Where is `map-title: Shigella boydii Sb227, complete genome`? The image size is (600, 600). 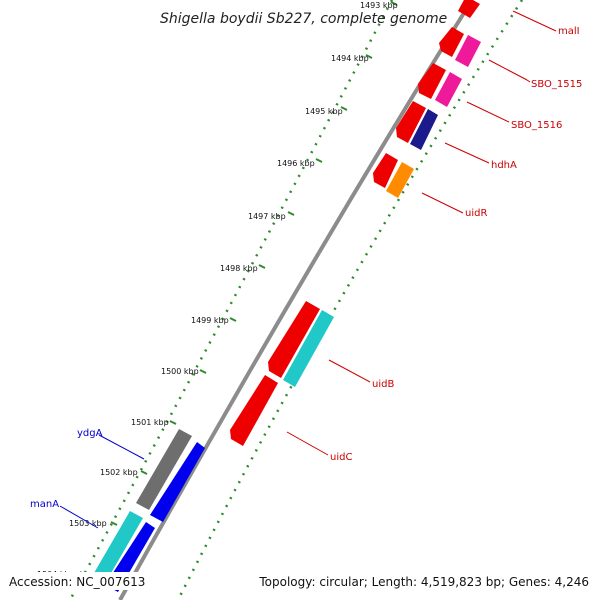 map-title: Shigella boydii Sb227, complete genome is located at coordinates (303, 19).